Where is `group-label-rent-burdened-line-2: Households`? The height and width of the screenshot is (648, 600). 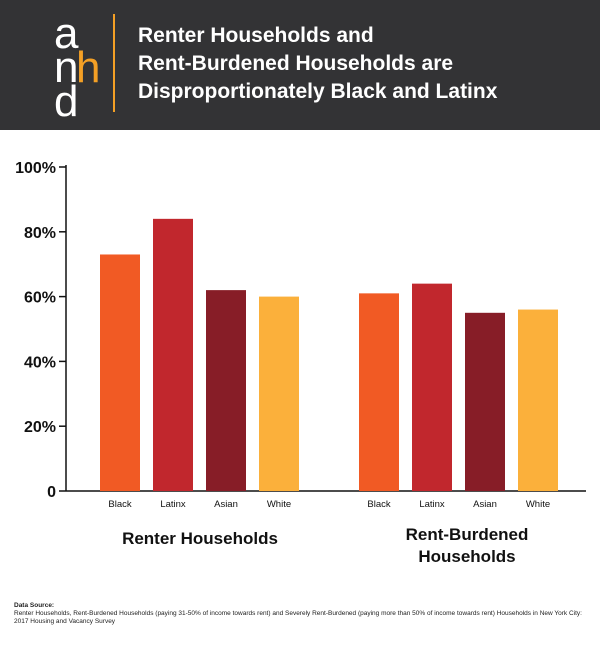 group-label-rent-burdened-line-2: Households is located at coordinates (467, 556).